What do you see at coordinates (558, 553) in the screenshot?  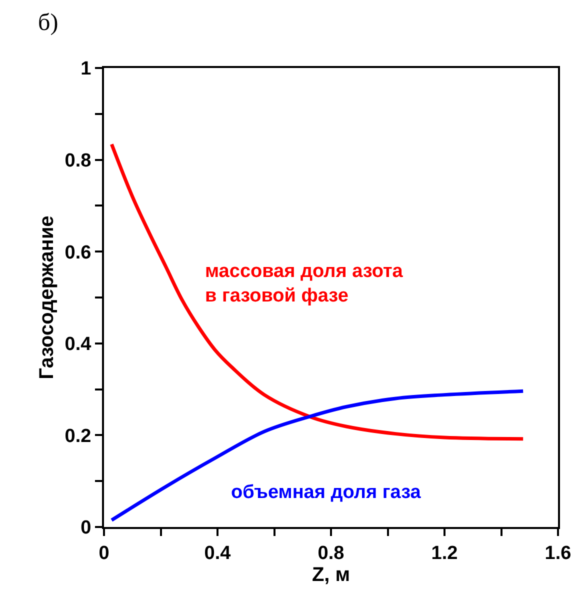 I see `x-tick-label: 1.6` at bounding box center [558, 553].